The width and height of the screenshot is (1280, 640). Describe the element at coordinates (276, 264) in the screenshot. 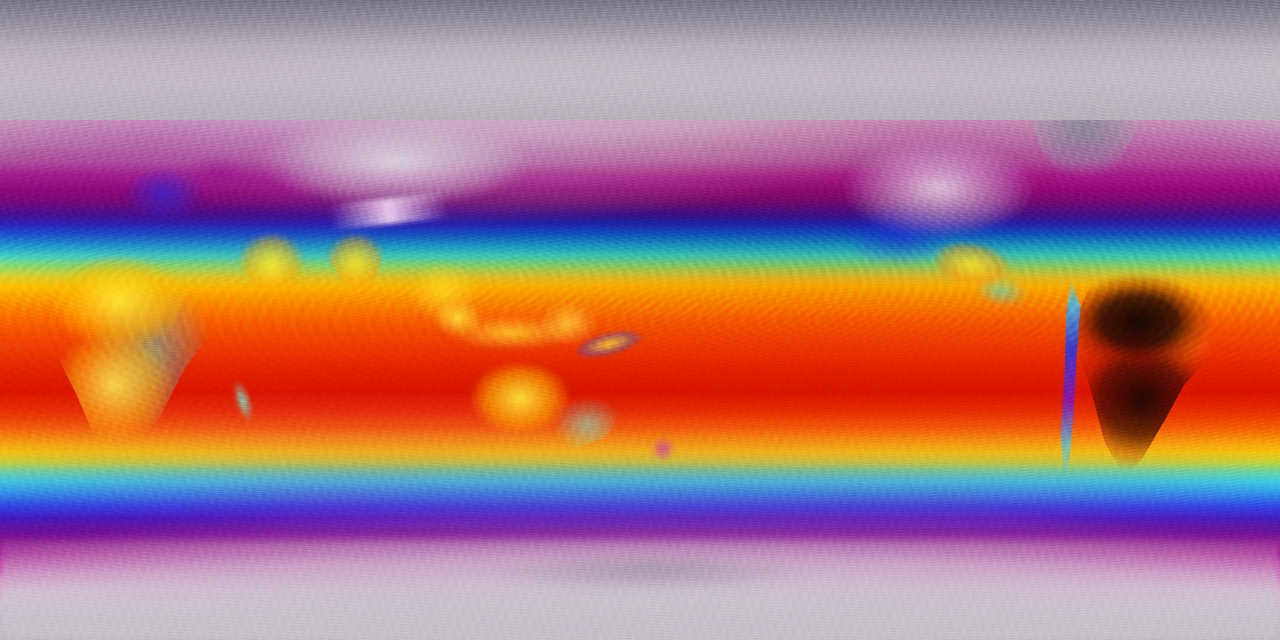

I see `region-sahara-arabia` at that location.